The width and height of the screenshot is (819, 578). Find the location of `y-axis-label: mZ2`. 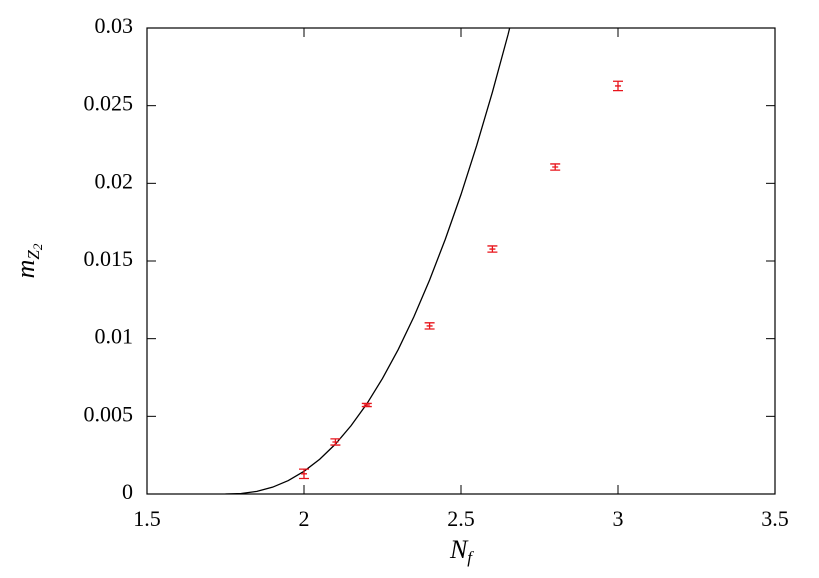

y-axis-label: mZ2 is located at coordinates (28, 260).